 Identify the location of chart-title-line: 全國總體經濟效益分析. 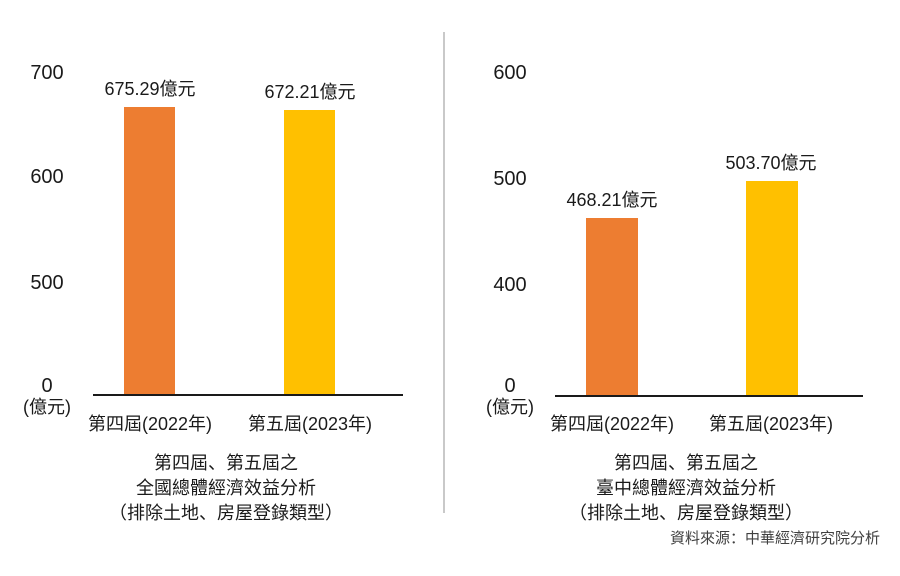
(226, 488).